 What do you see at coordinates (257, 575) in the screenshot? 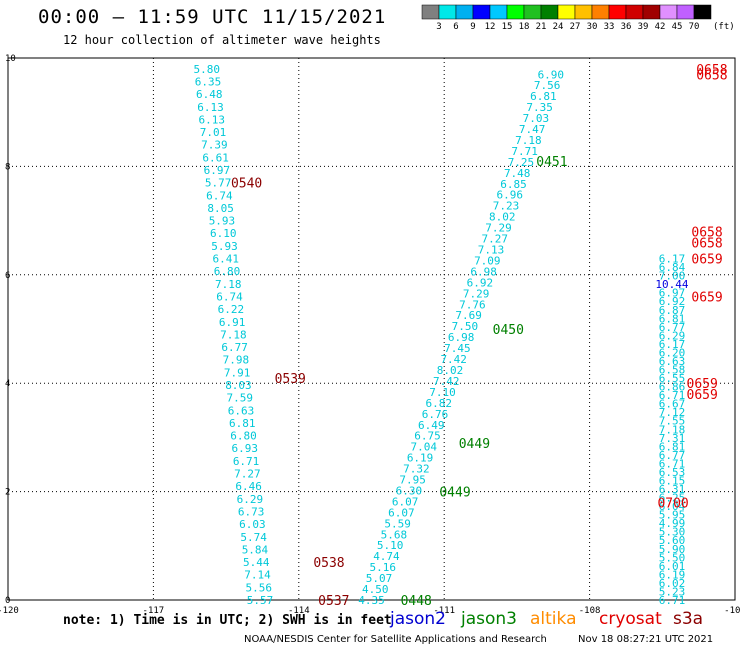
I see `wave-height-value: 7.14` at bounding box center [257, 575].